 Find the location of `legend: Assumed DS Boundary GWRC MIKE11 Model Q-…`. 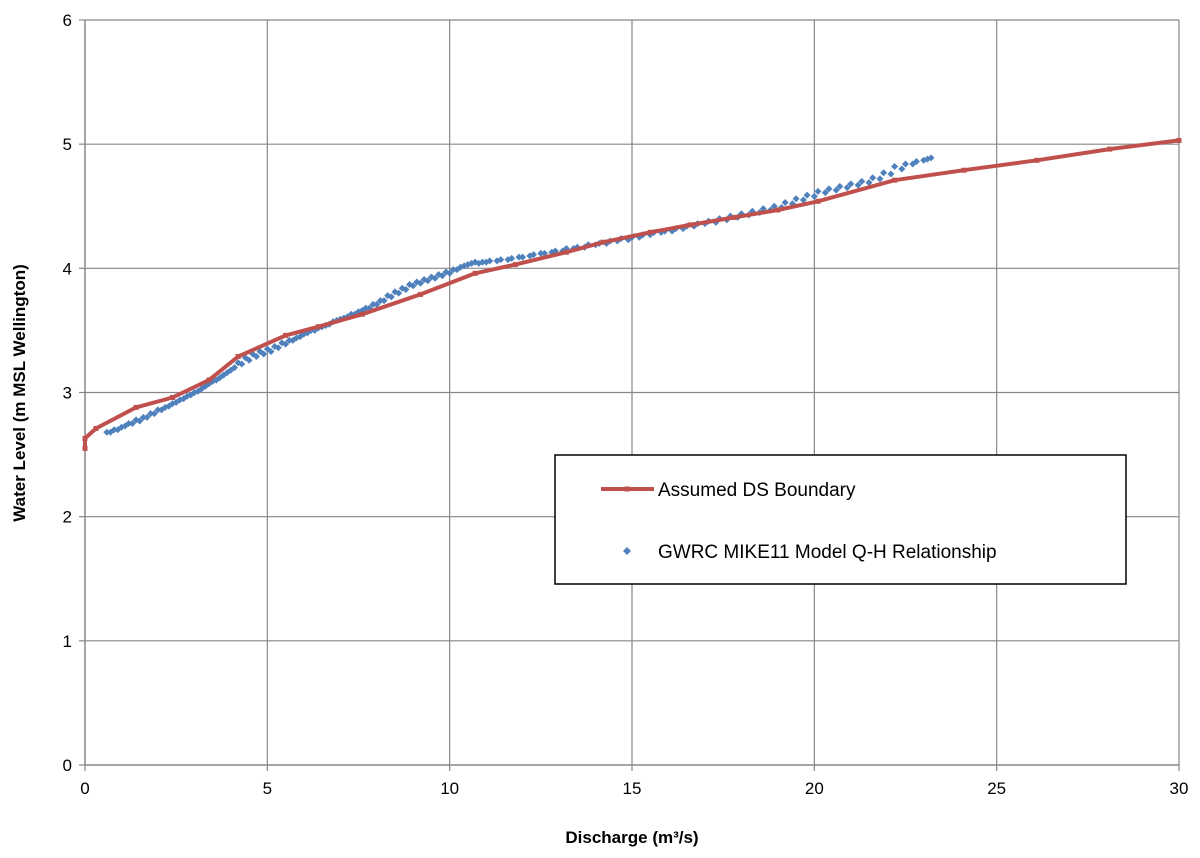

legend: Assumed DS Boundary GWRC MIKE11 Model Q-… is located at coordinates (840, 519).